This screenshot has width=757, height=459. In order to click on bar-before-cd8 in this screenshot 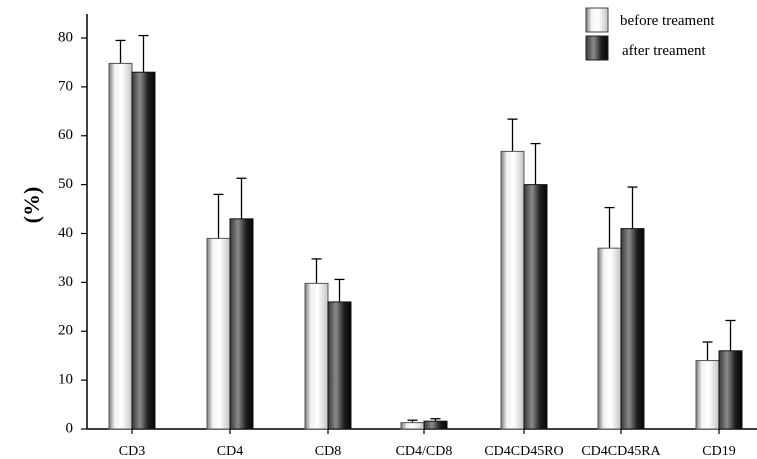, I will do `click(316, 356)`.